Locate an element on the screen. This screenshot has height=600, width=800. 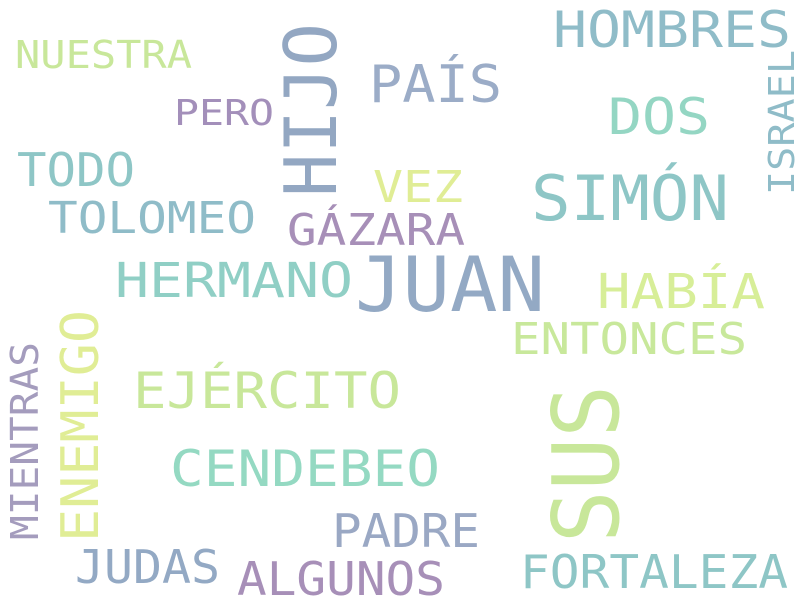
word-todo: TODO is located at coordinates (76, 170).